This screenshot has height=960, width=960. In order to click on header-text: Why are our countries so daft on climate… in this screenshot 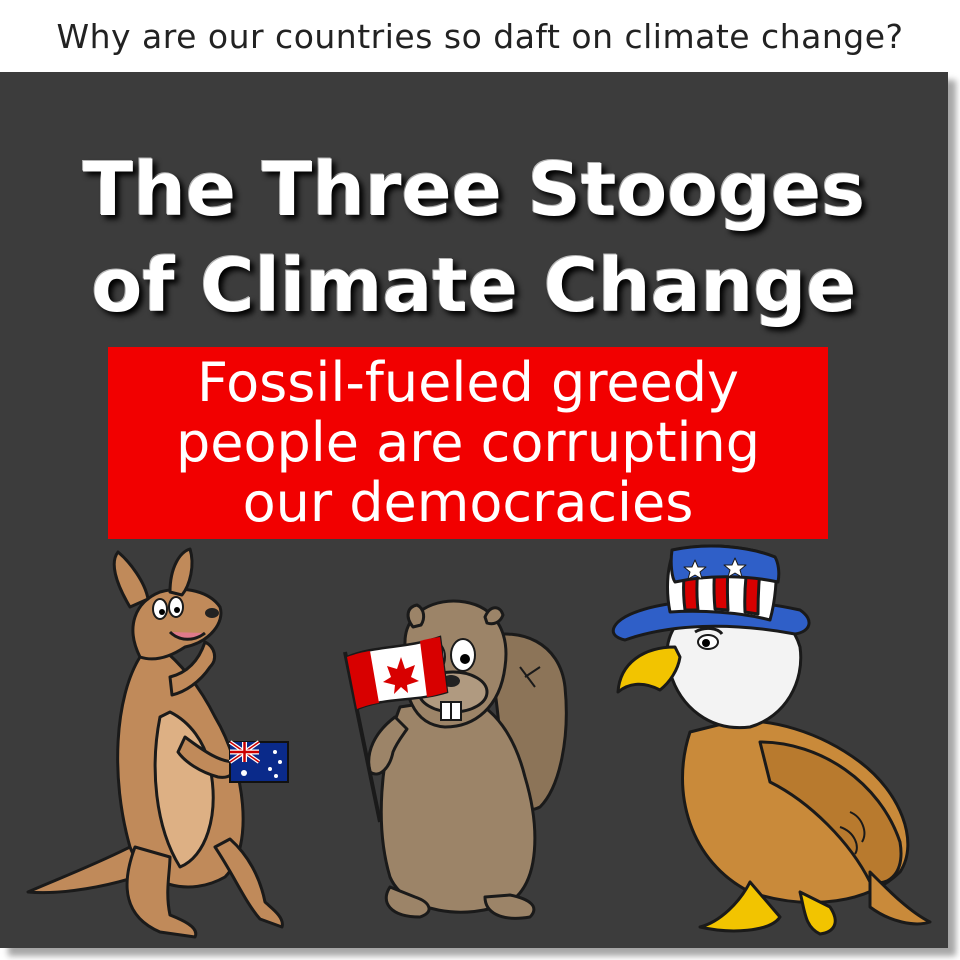, I will do `click(480, 36)`.